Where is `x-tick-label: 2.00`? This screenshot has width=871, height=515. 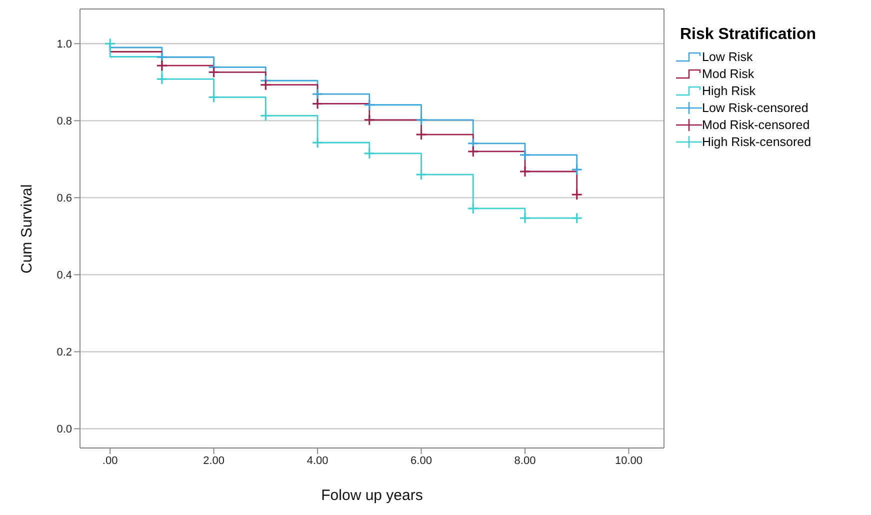
x-tick-label: 2.00 is located at coordinates (214, 460).